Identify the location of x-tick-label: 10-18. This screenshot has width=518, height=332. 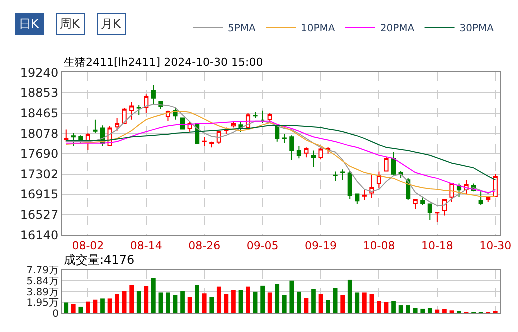
(437, 245).